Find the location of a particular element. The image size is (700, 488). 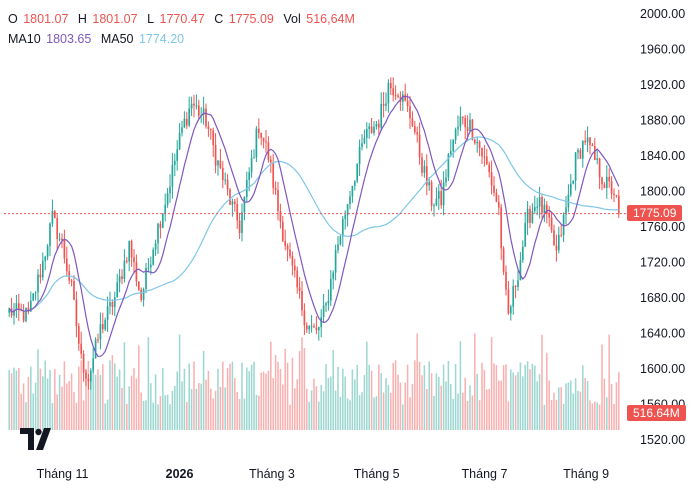

ma10-label: MA10 is located at coordinates (24, 39).